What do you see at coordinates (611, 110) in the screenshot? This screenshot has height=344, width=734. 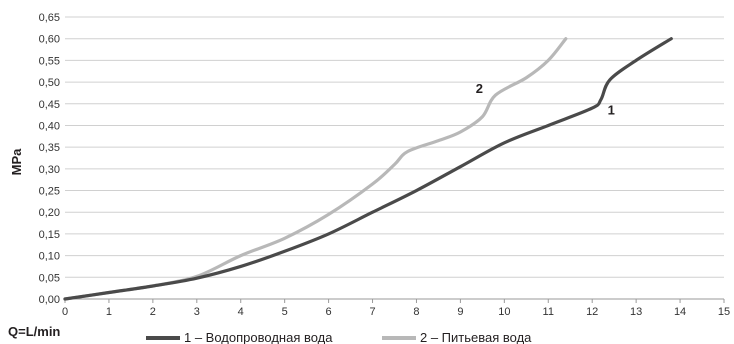 I see `curve-label-1: 1` at bounding box center [611, 110].